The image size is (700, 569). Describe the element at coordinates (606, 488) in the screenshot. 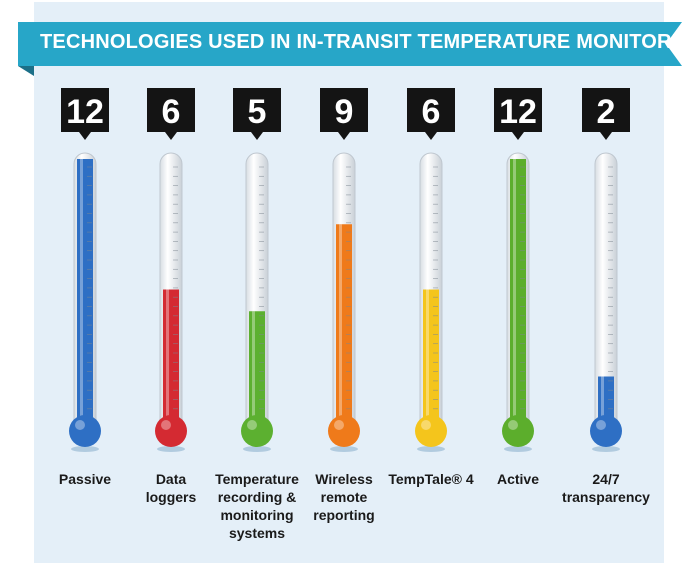

I see `category-label: 24/7 transparency` at that location.